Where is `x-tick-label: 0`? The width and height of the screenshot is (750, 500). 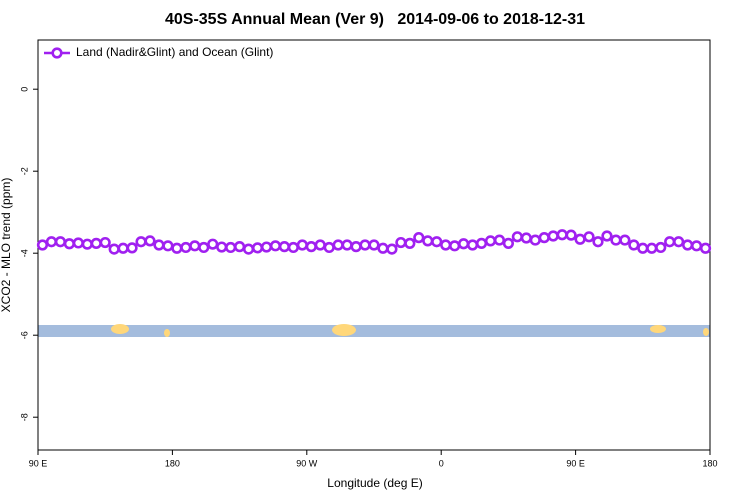 x-tick-label: 0 is located at coordinates (441, 463).